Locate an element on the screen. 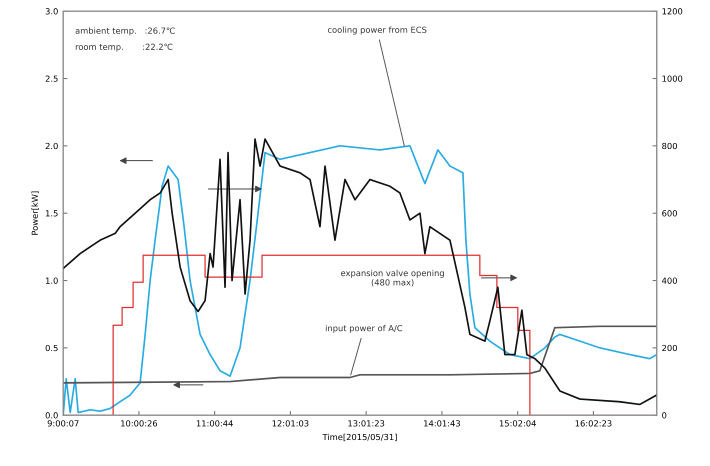  y2-tick-label: 600 is located at coordinates (669, 213).